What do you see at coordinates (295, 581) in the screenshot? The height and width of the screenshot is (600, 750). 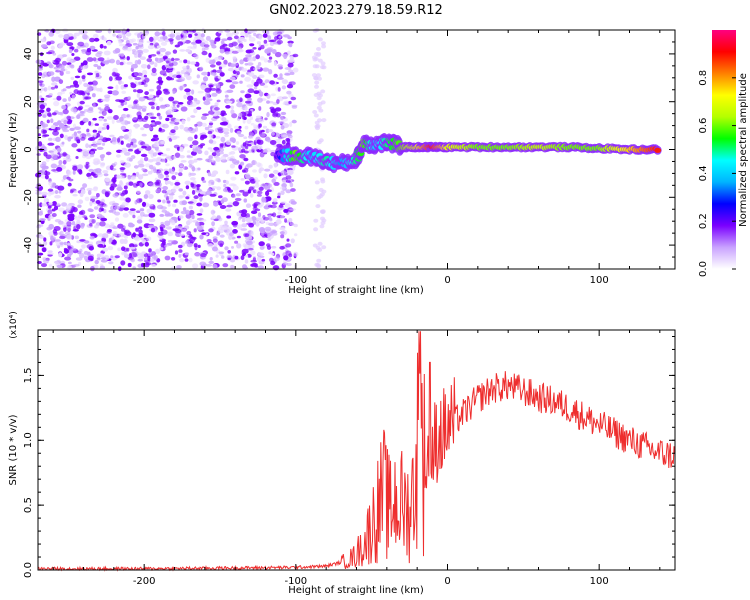 I see `x-tick-label: -100` at bounding box center [295, 581].